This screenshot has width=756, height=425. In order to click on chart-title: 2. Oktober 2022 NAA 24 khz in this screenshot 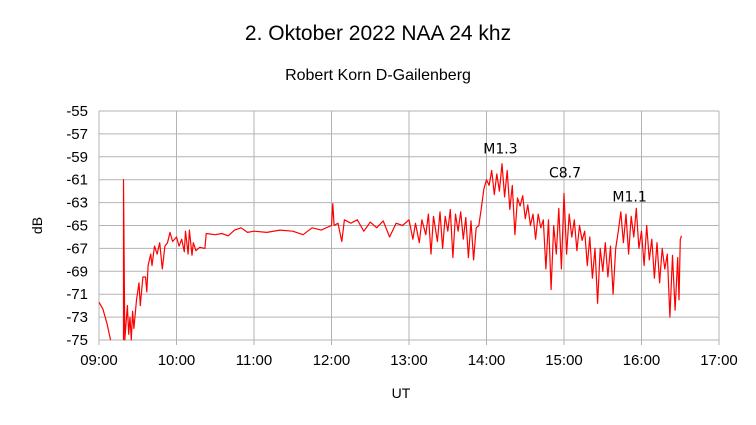, I will do `click(378, 33)`.